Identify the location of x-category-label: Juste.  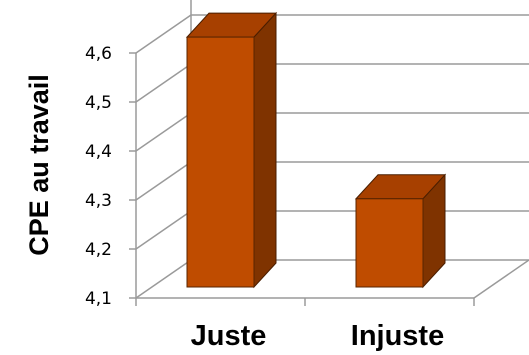
(229, 336).